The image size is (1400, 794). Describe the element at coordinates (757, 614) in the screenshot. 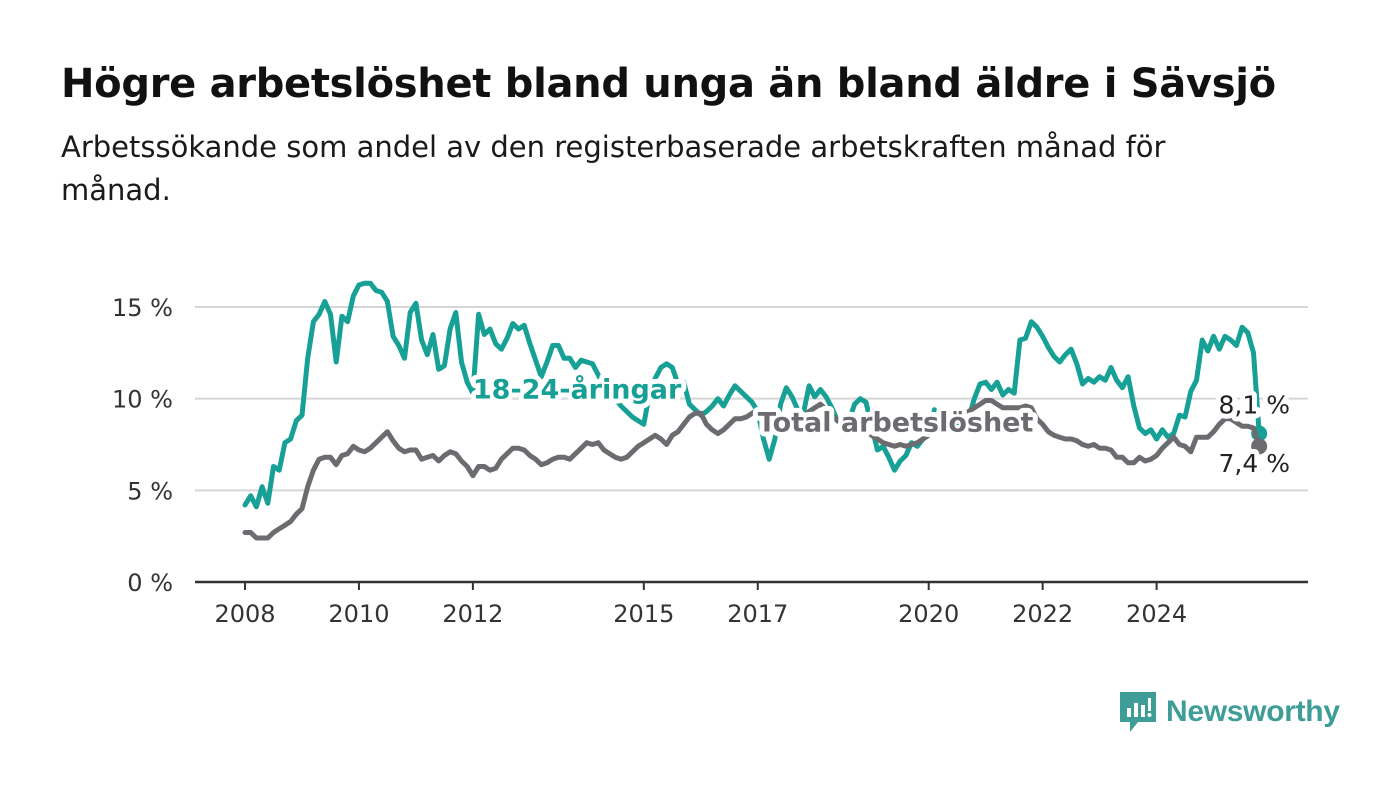

I see `x-tick-label: 2017` at that location.